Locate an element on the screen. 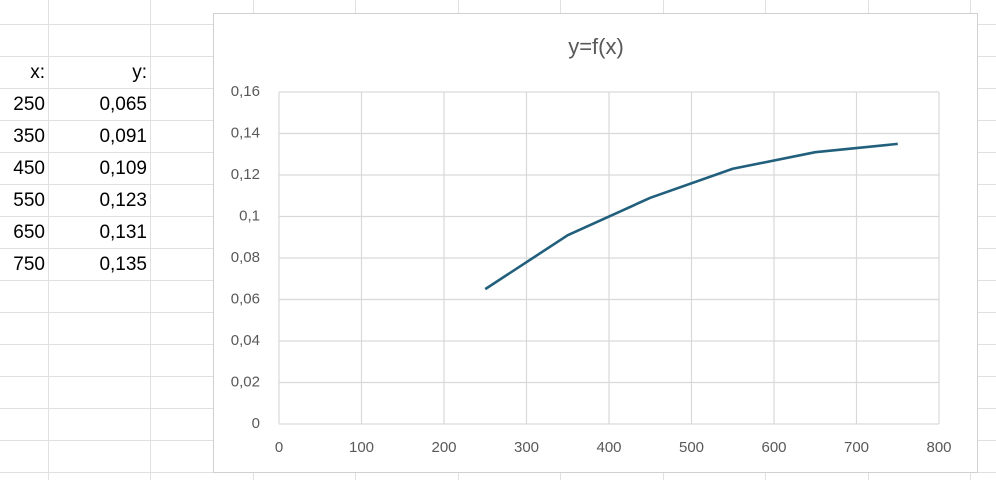  table-cell: 350 is located at coordinates (29, 136).